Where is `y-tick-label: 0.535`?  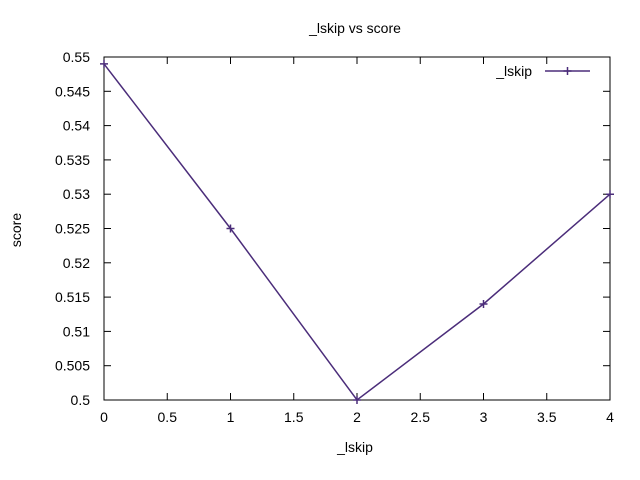
y-tick-label: 0.535 is located at coordinates (72, 160).